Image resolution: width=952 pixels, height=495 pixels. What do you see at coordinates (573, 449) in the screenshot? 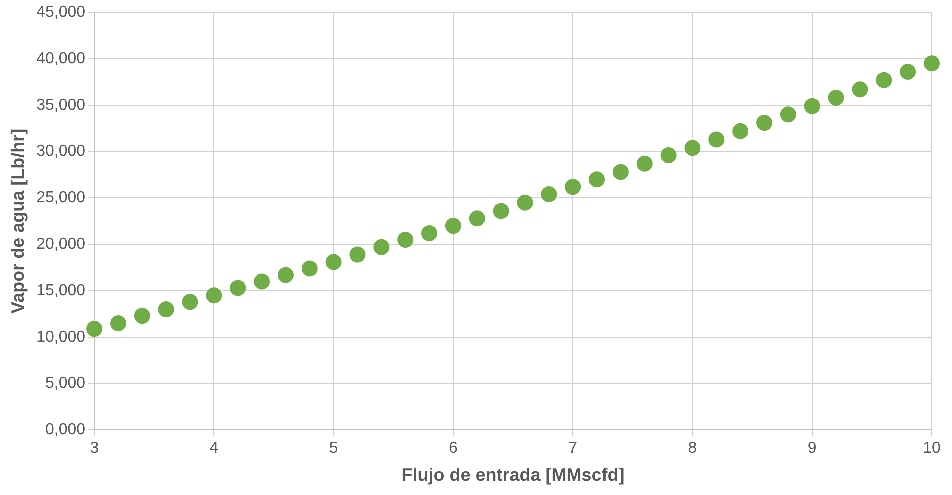
I see `x-tick-label: 7` at bounding box center [573, 449].